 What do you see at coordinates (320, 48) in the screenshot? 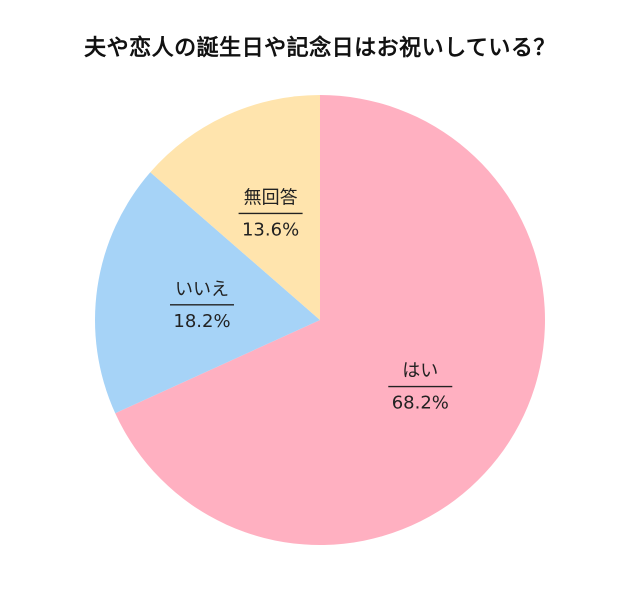
I see `chart-title: 夫や恋人の誕生日や記念日はお祝いしている？` at bounding box center [320, 48].